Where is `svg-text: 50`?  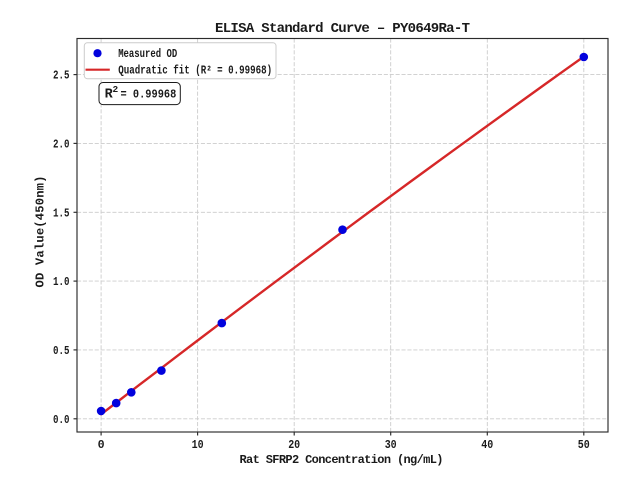
svg-text: 50 is located at coordinates (584, 445).